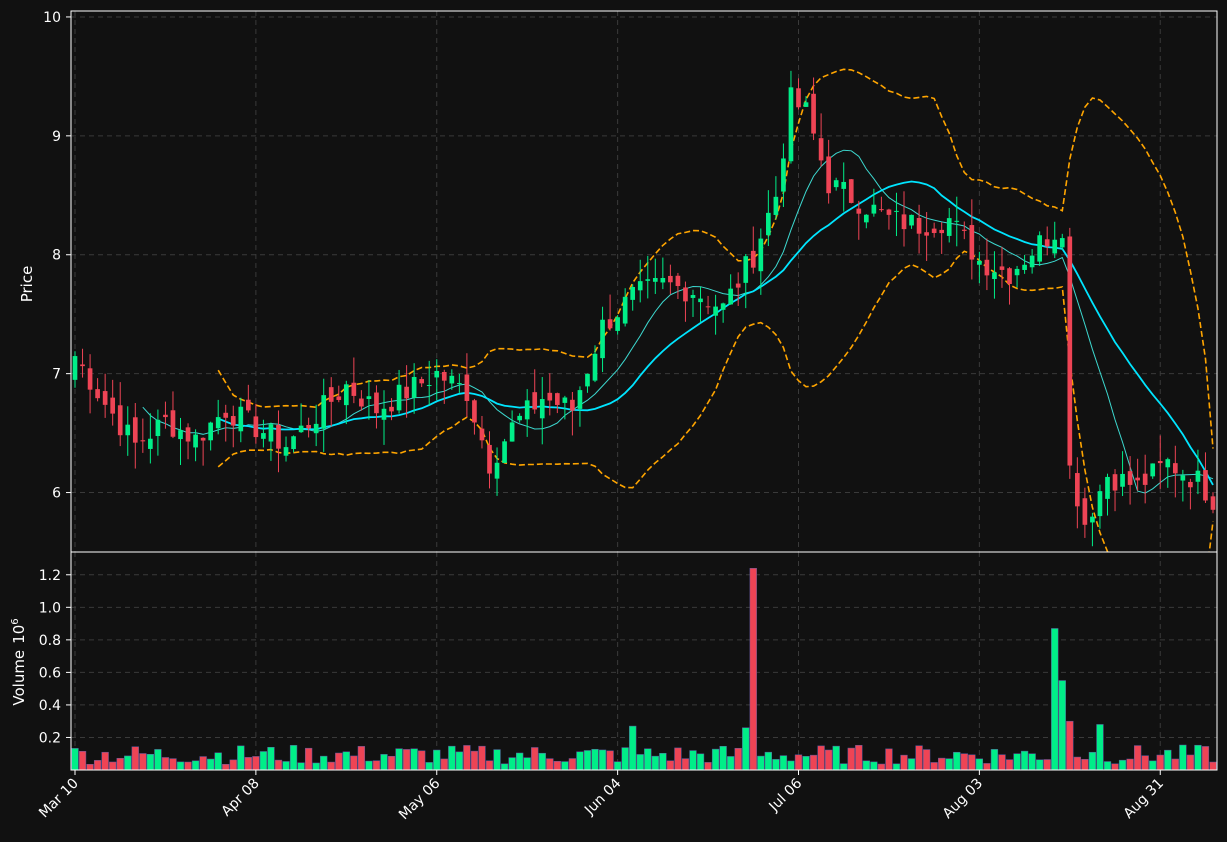 The width and height of the screenshot is (1227, 842). I want to click on x-tick-label: Apr 08, so click(241, 798).